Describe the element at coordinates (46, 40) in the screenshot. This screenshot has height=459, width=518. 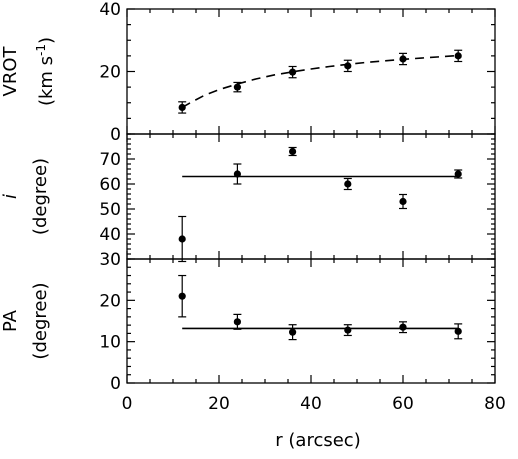
I see `unit-close: )` at that location.